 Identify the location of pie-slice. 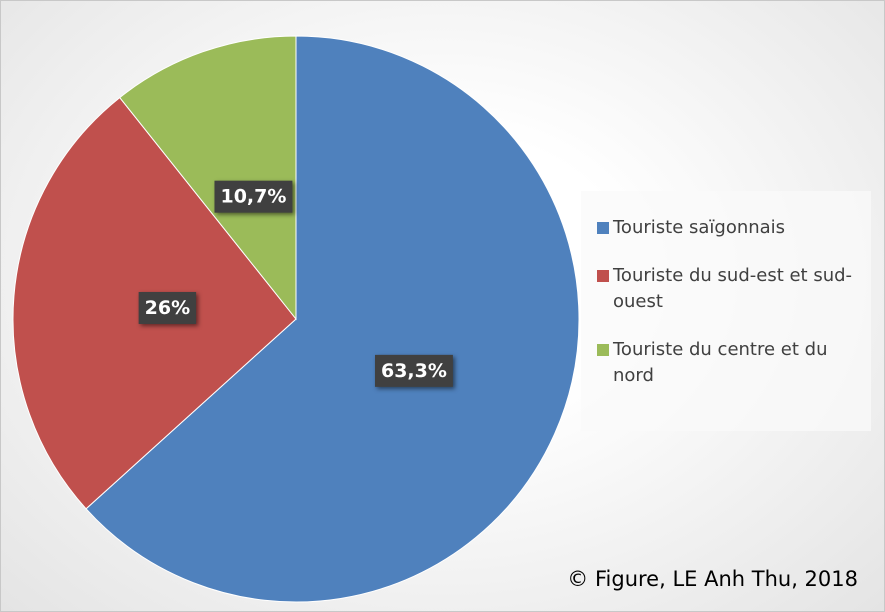
(208, 178).